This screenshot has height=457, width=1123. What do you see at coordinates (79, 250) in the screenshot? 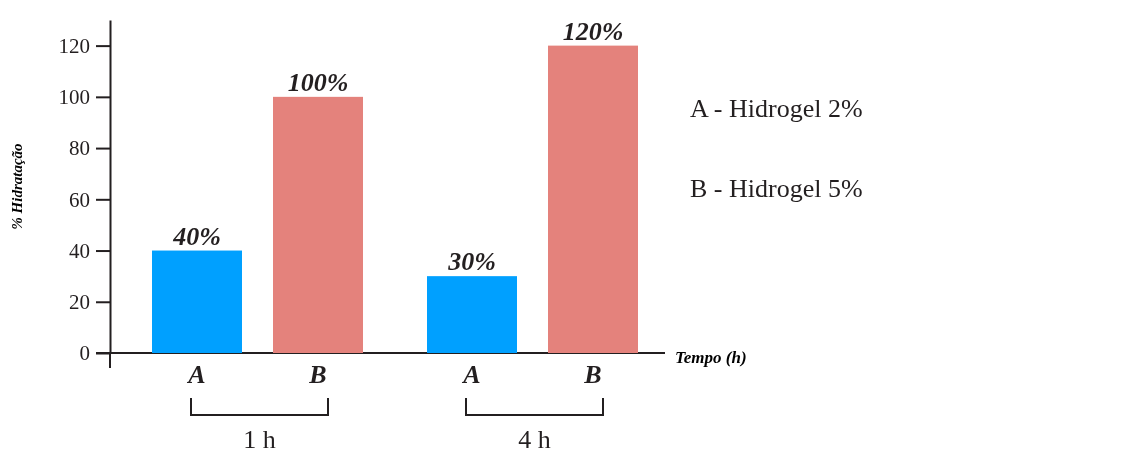
I see `y-tick-label: 40` at bounding box center [79, 250].